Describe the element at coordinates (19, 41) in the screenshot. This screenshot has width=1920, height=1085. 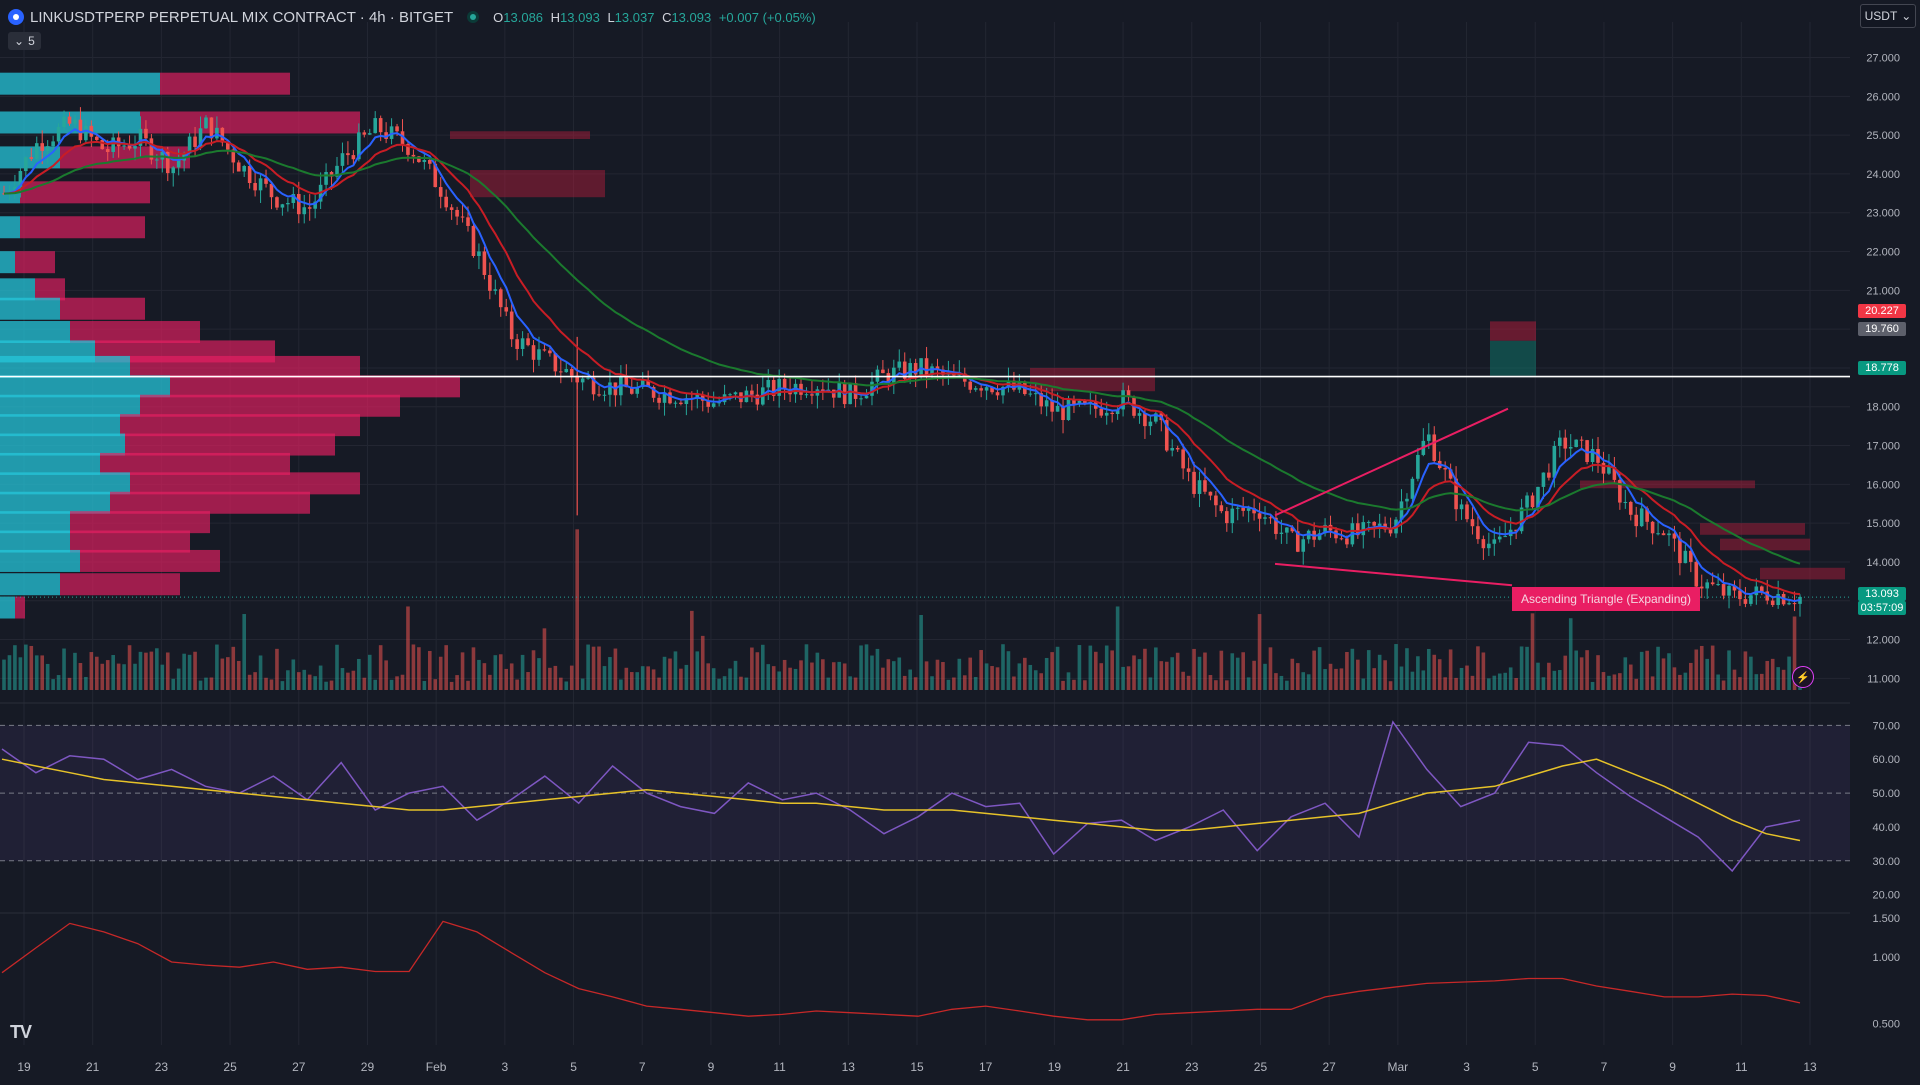
I see `chevron-down-icon: ⌄` at that location.